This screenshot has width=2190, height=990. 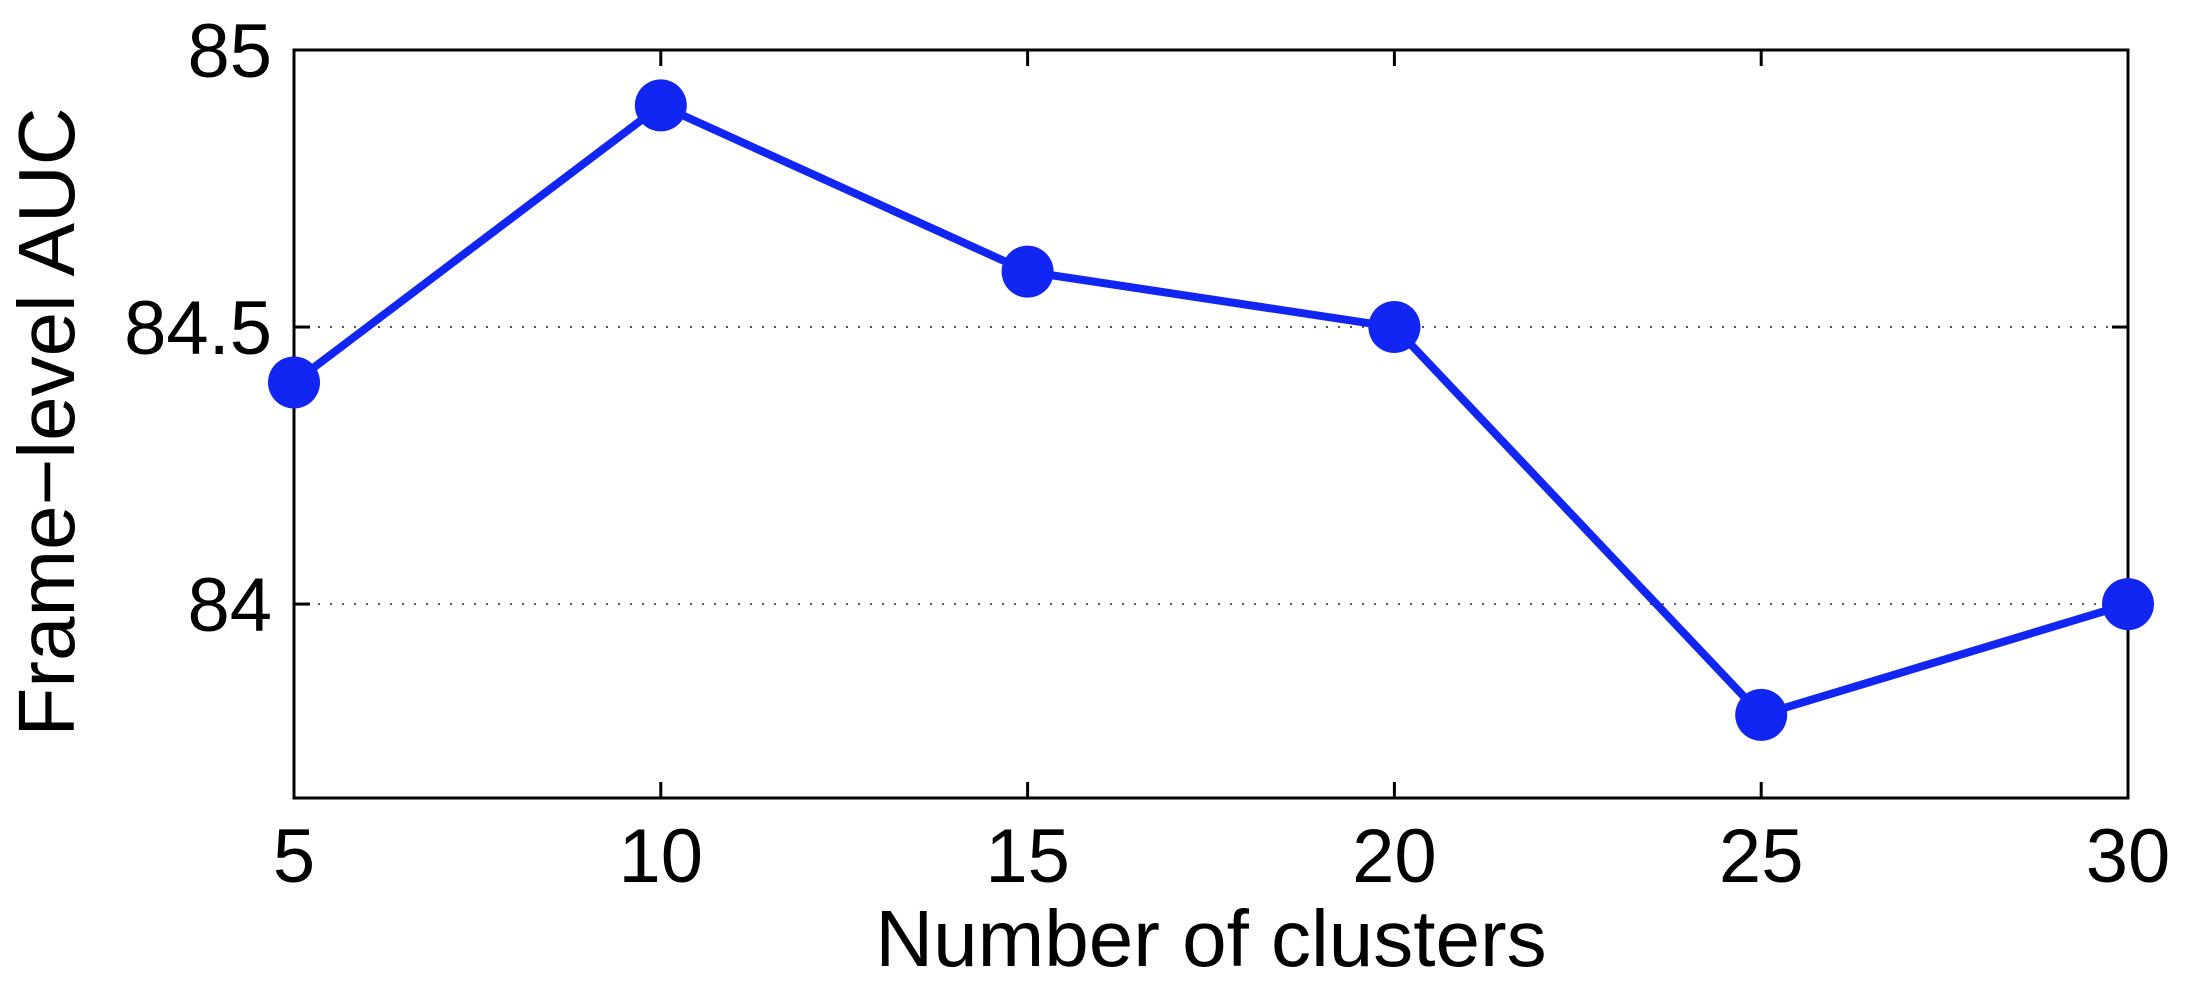 What do you see at coordinates (229, 605) in the screenshot?
I see `y-tick-label: 84` at bounding box center [229, 605].